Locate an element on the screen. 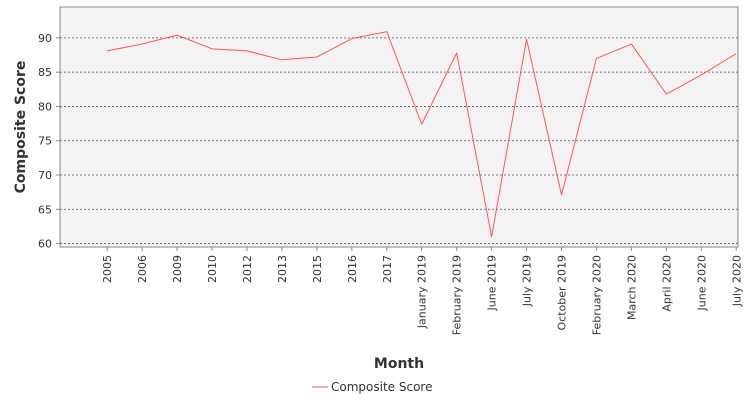 Image resolution: width=750 pixels, height=400 pixels. x-tick-label: July 2019 is located at coordinates (527, 281).